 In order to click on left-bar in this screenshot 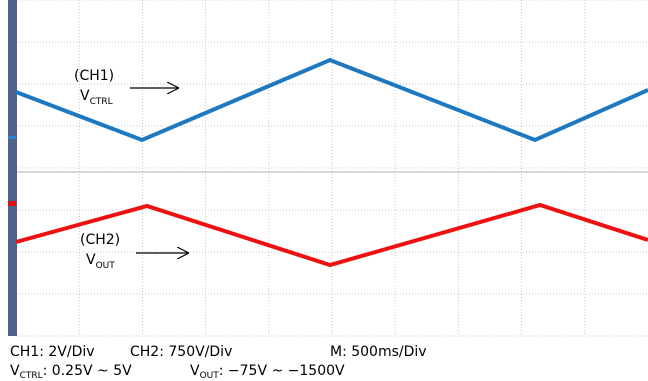, I will do `click(12, 168)`.